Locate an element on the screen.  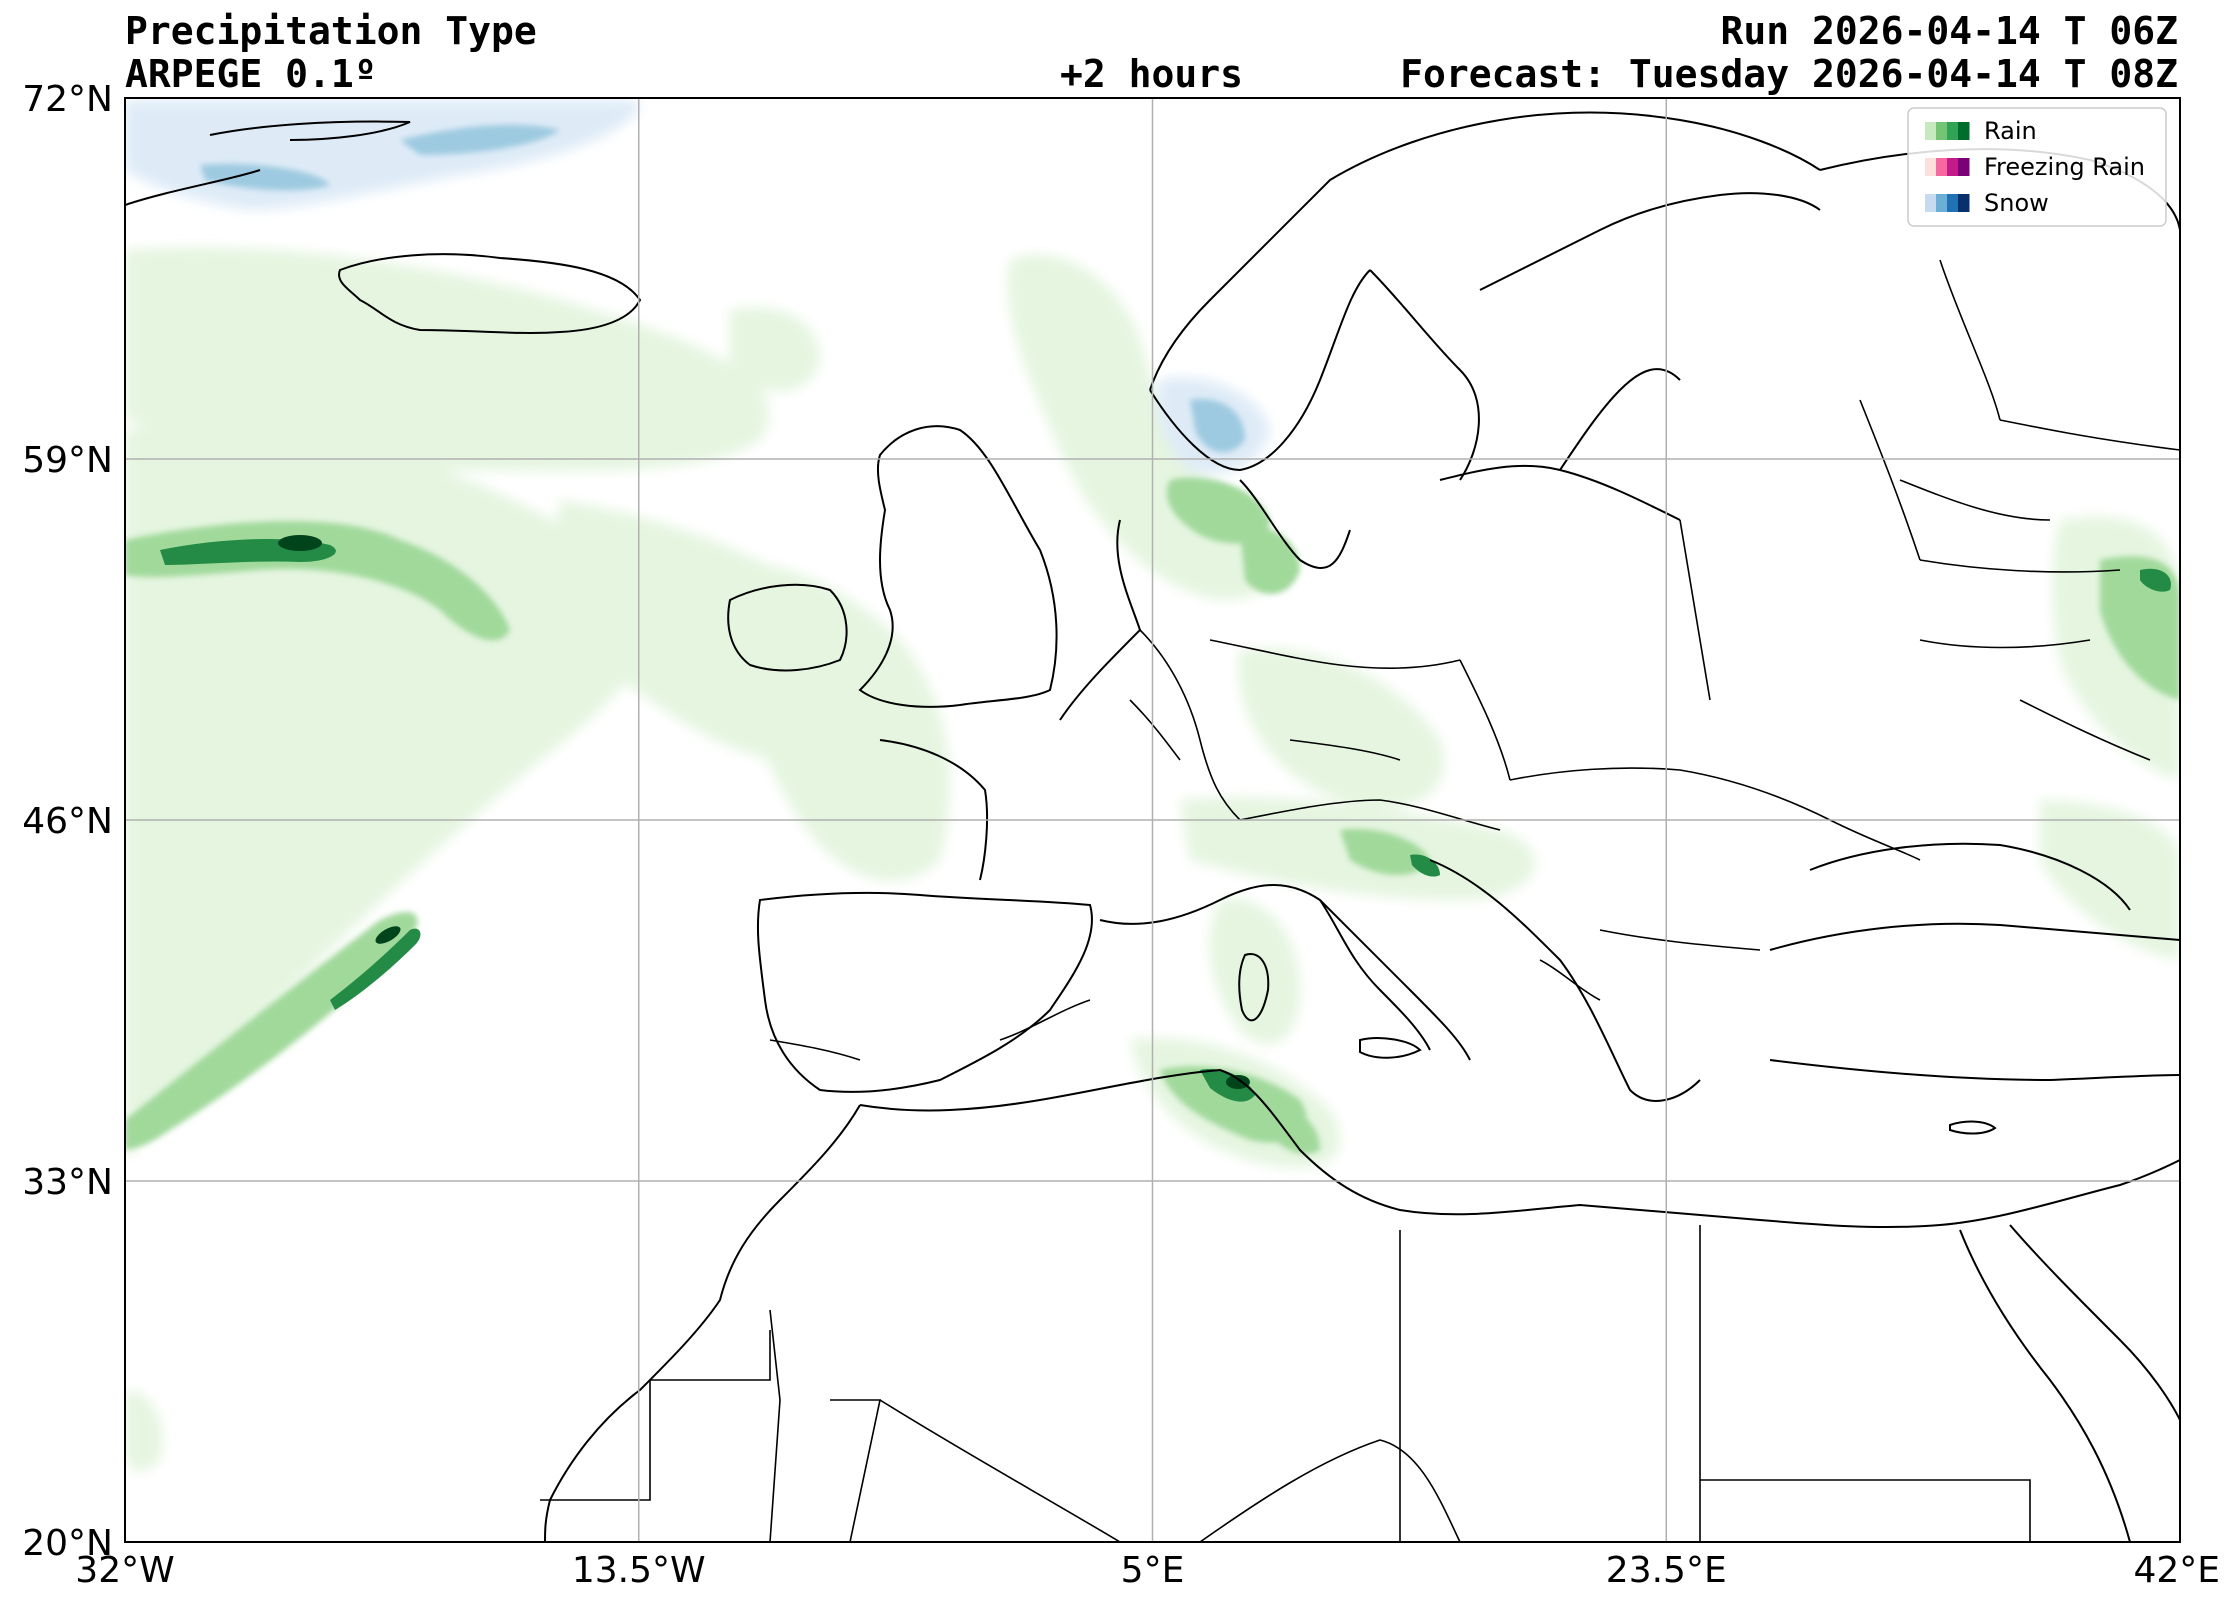
lat-tick-label: 59°N is located at coordinates (67, 460).